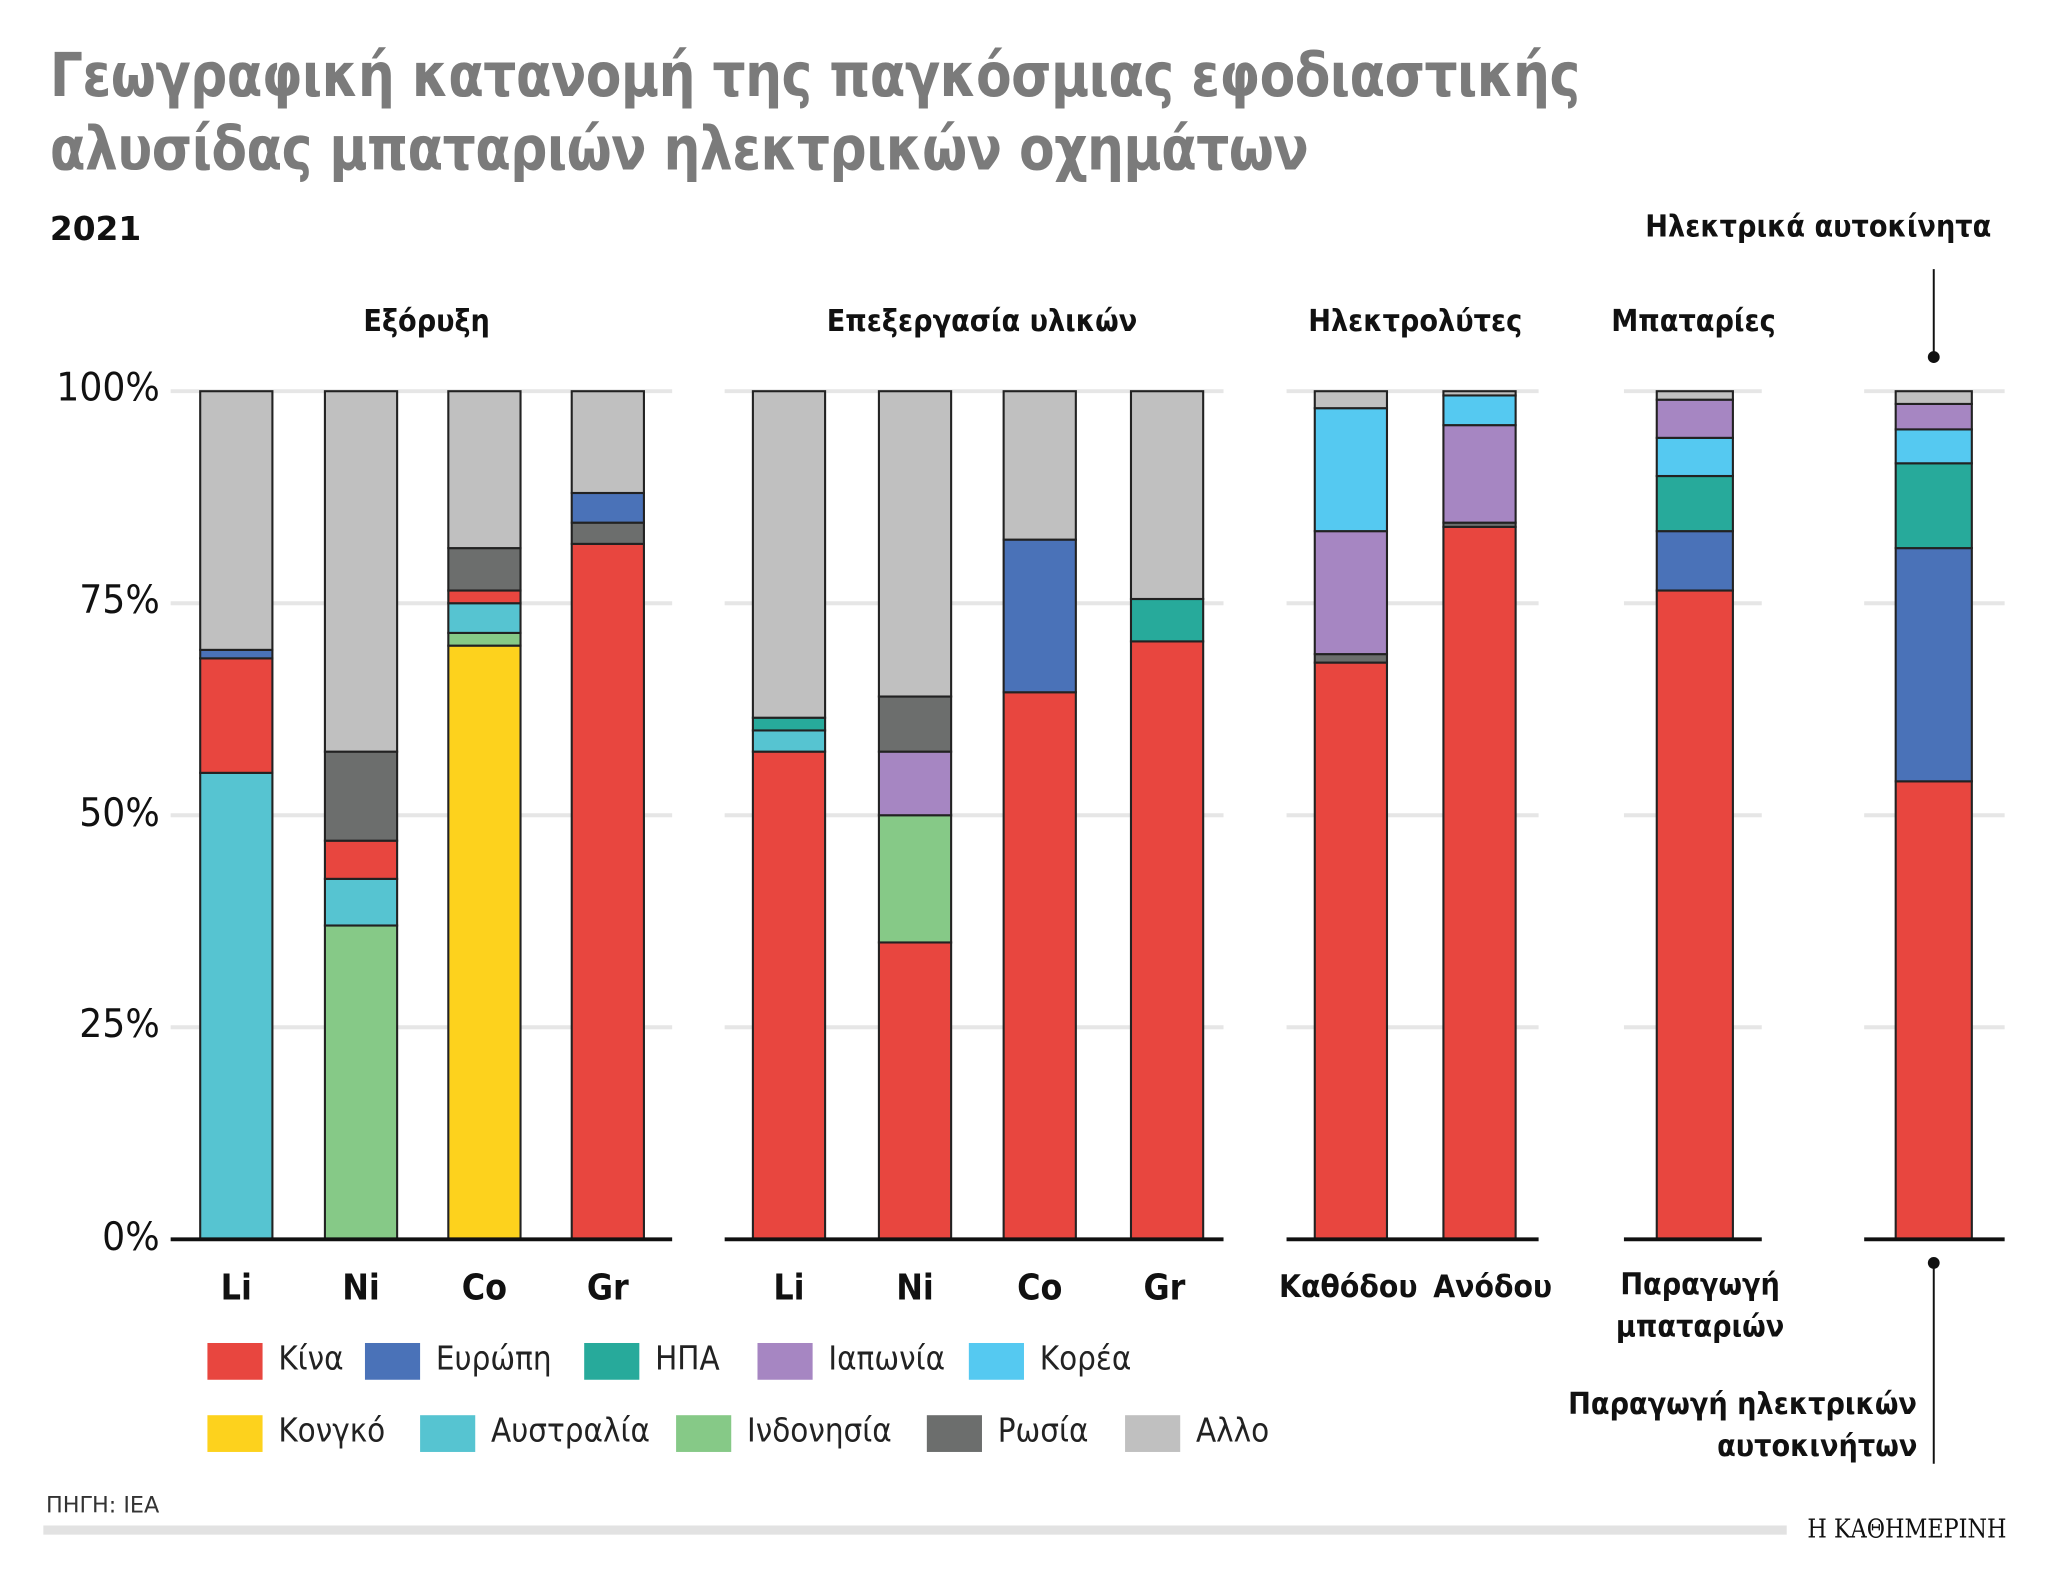  I want to click on ev-top-label: Ηλεκτρικά αυτοκίνητα, so click(1818, 227).